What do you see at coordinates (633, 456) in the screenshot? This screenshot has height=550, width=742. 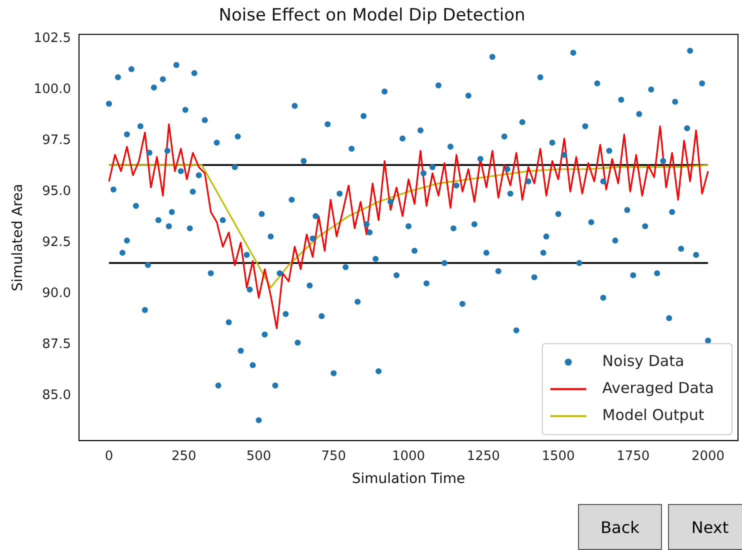 I see `x-tick-label: 1750` at bounding box center [633, 456].